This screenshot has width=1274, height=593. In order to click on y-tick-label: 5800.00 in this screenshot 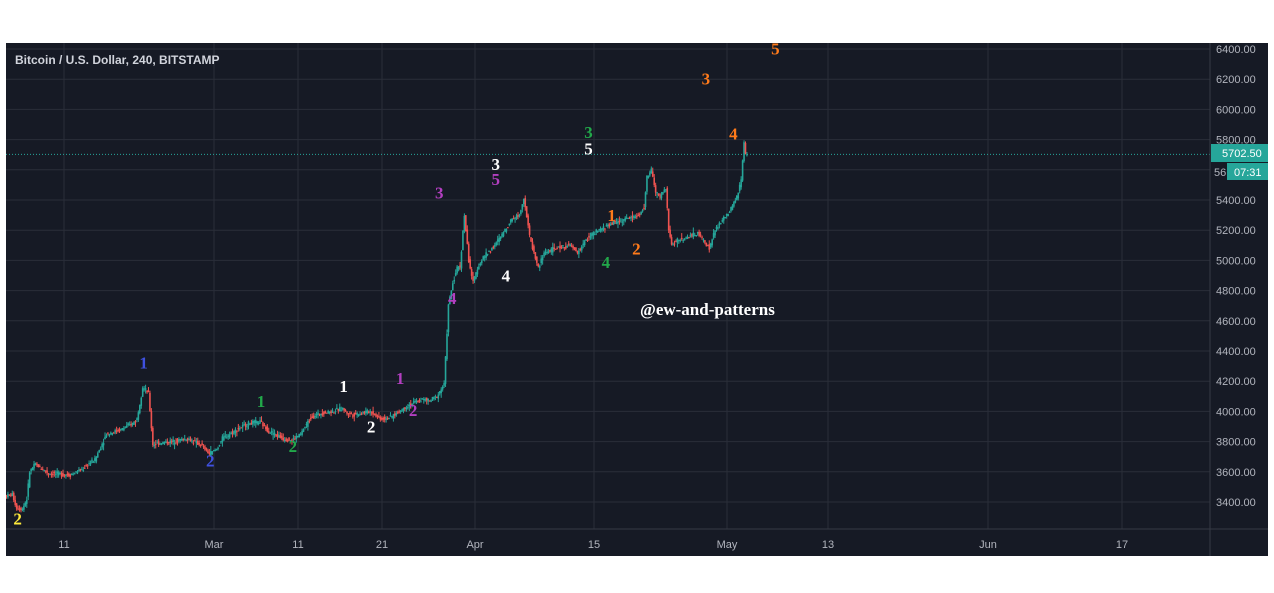, I will do `click(1236, 141)`.